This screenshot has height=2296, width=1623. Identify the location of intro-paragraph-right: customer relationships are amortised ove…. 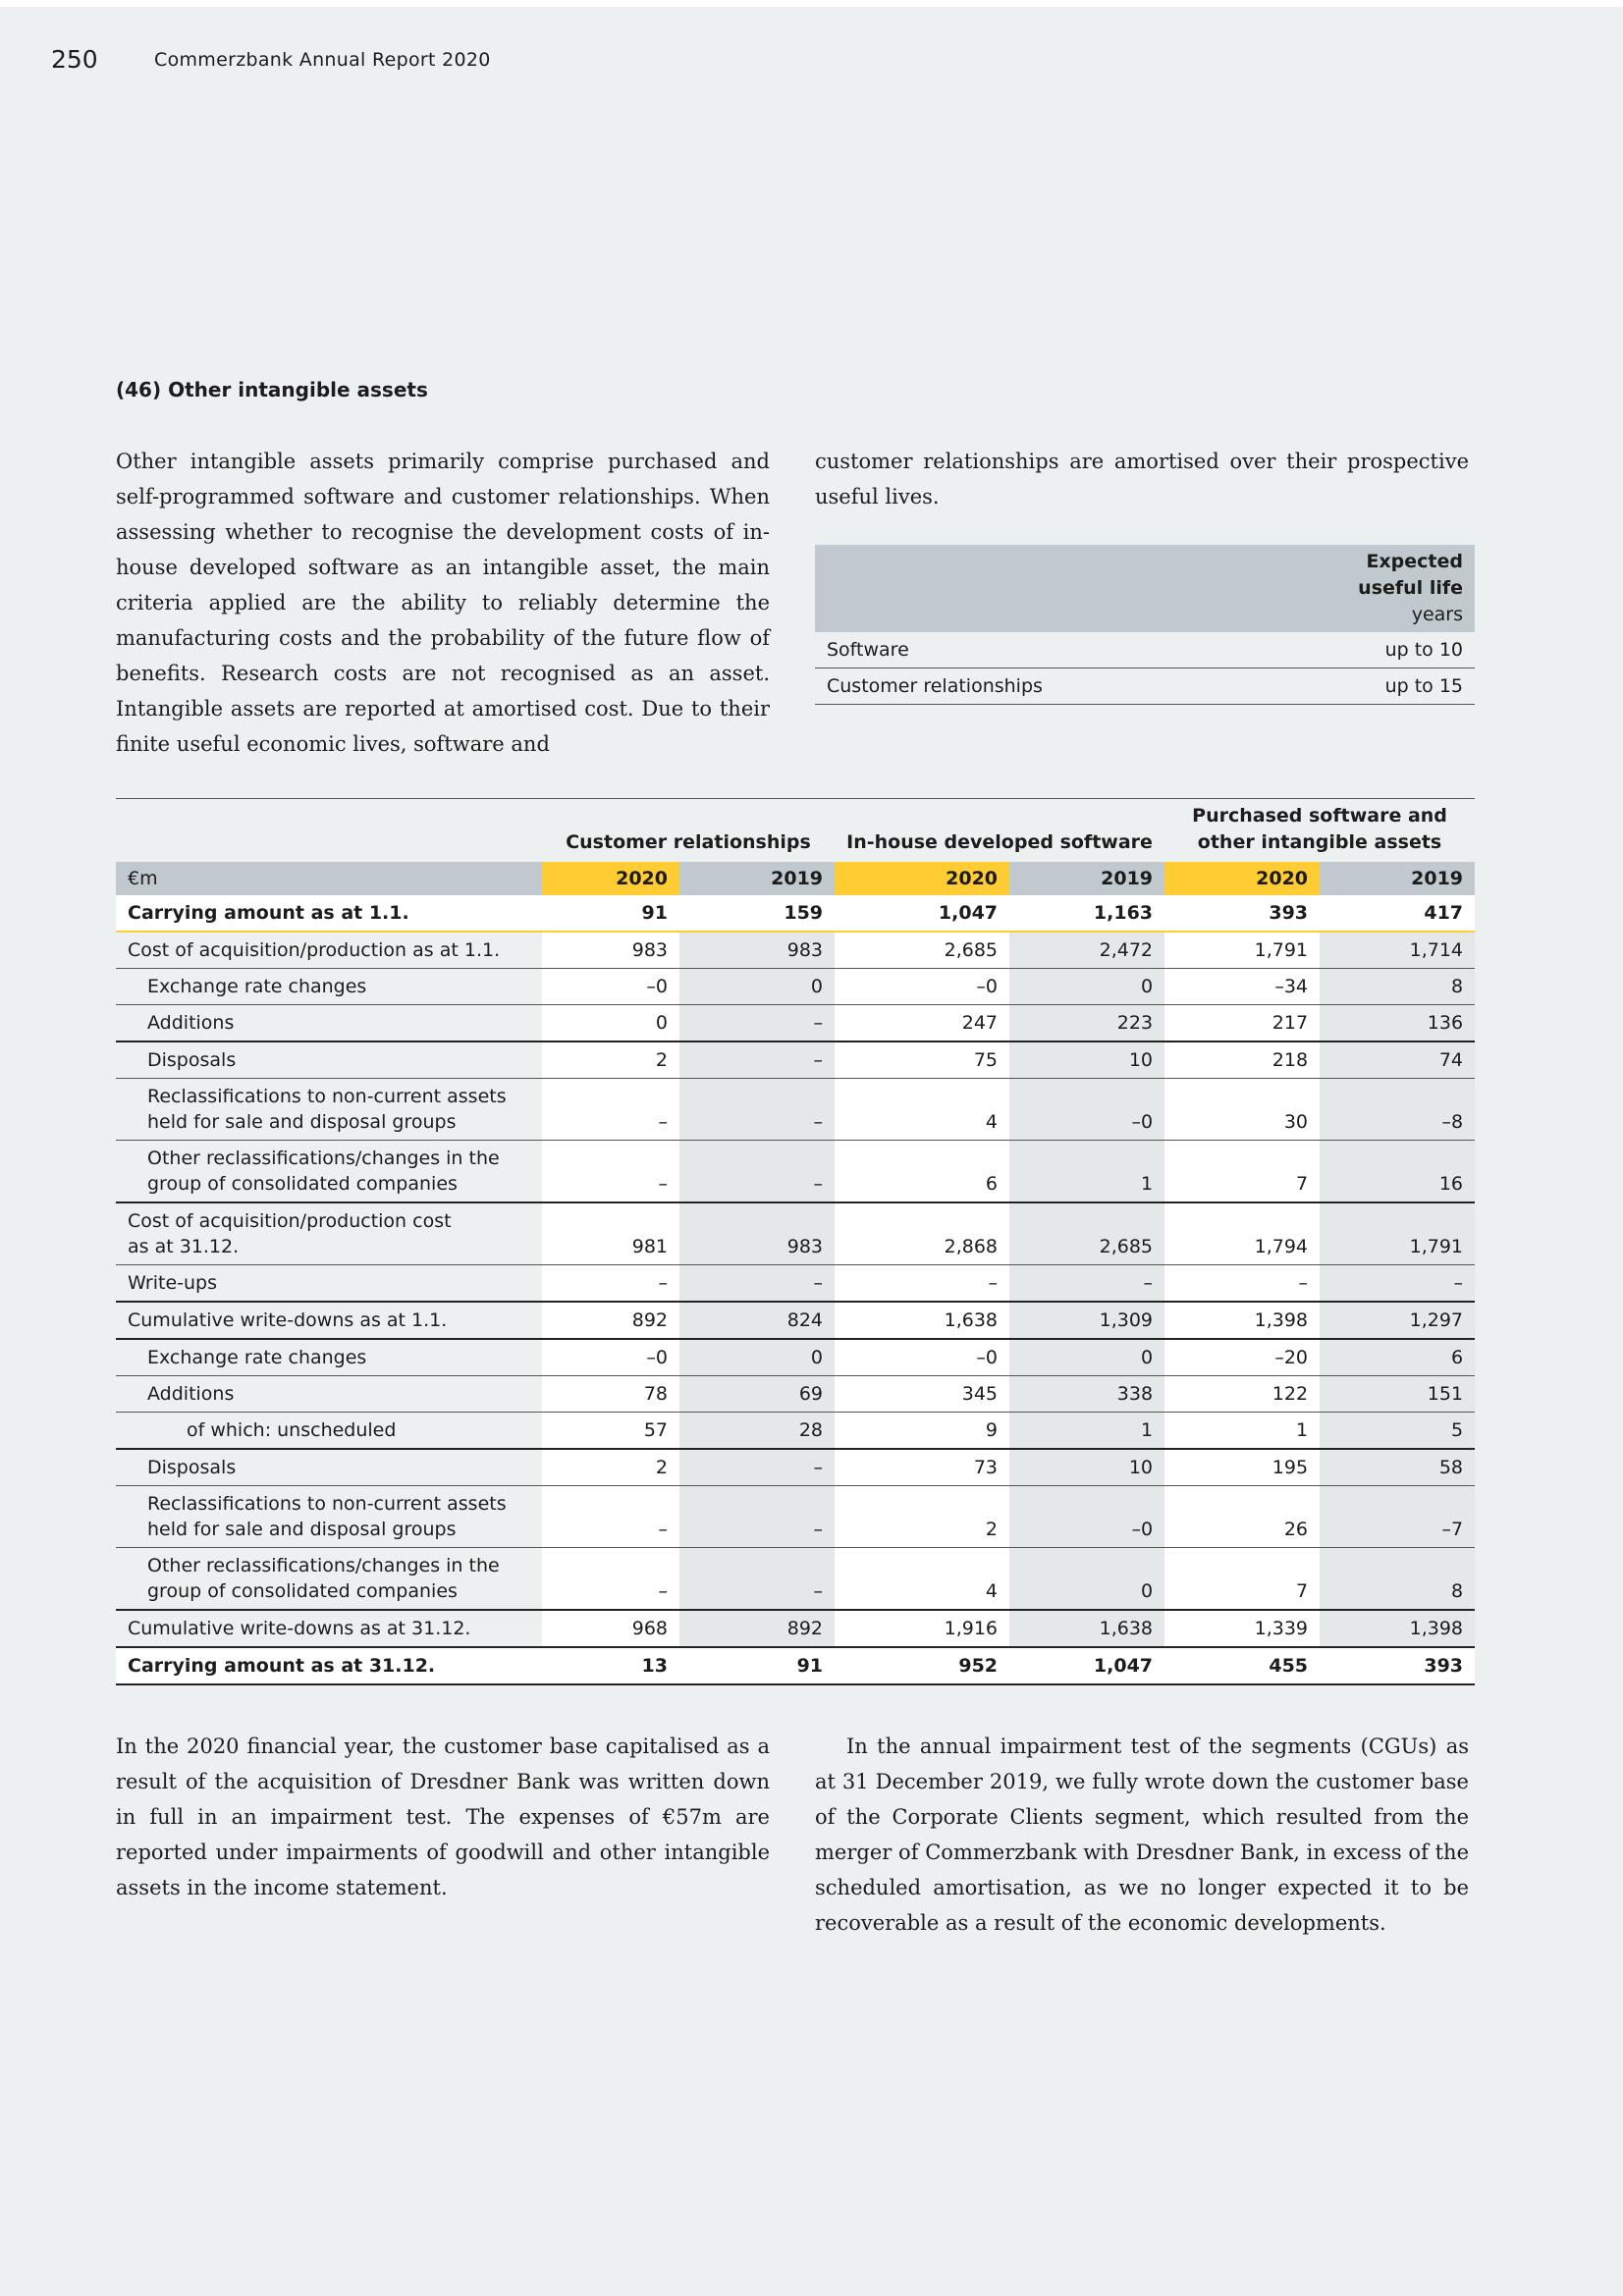
(1142, 479).